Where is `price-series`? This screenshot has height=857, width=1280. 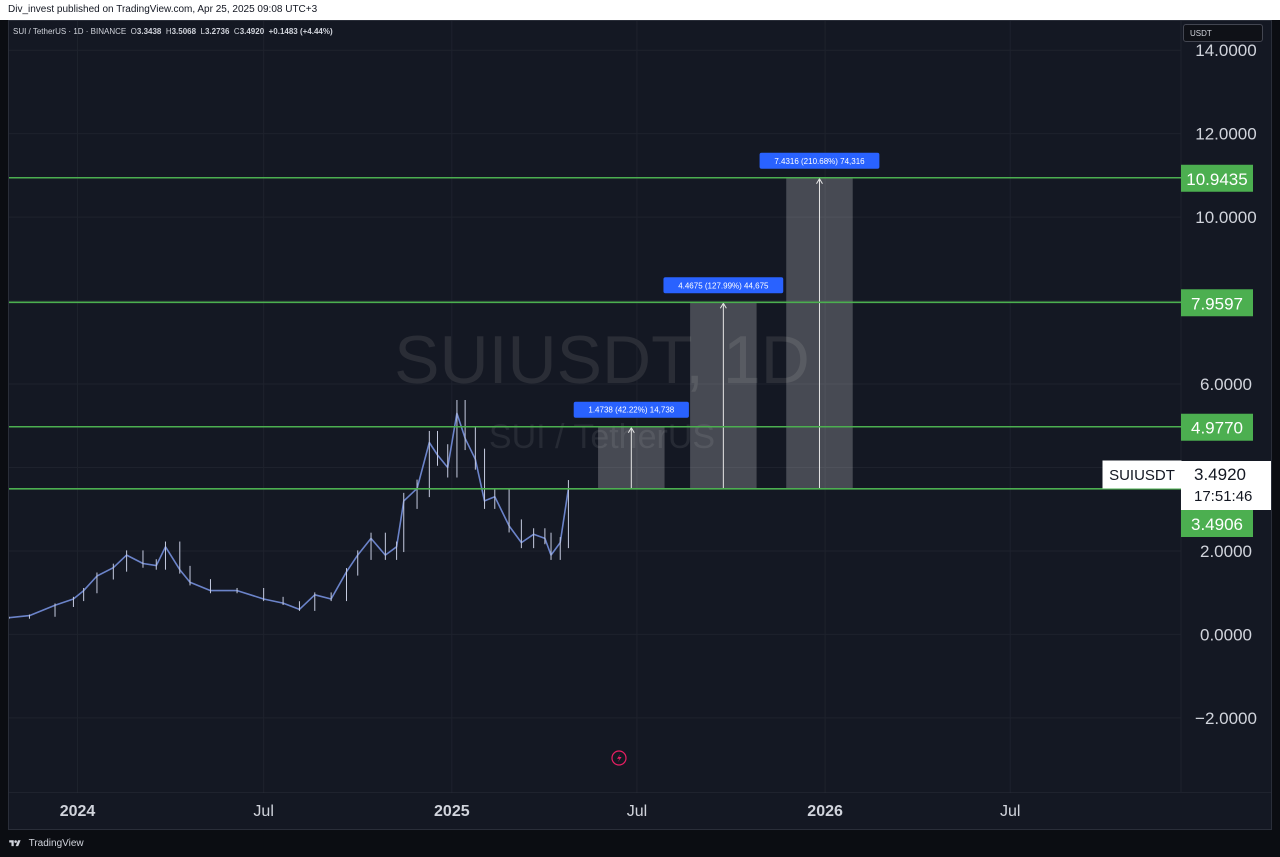
price-series is located at coordinates (289, 509).